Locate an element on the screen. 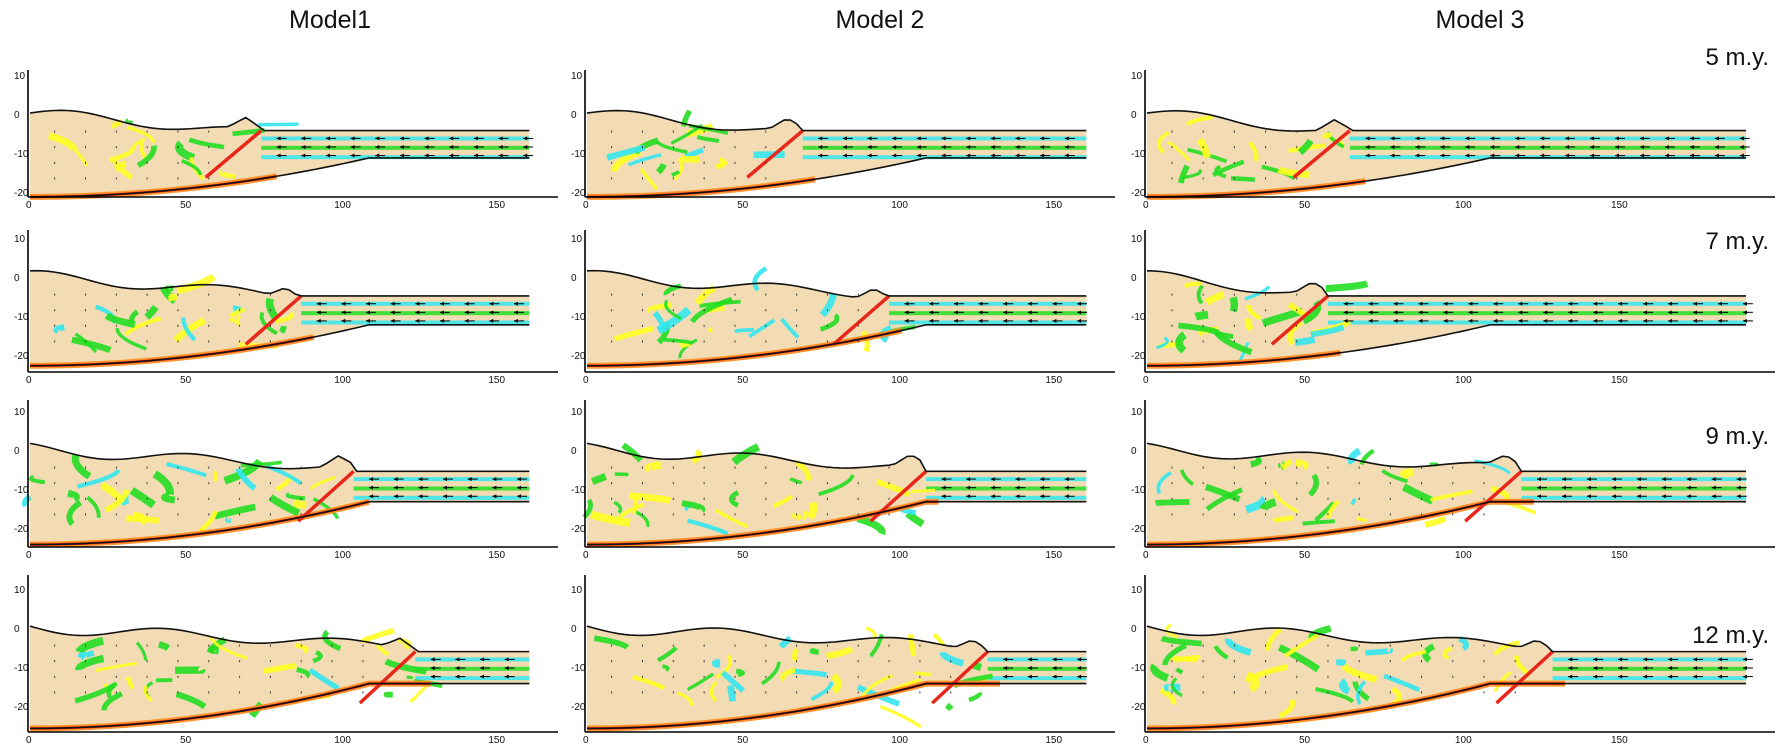 The height and width of the screenshot is (756, 1787). time-label-12my: 12 m.y. is located at coordinates (1730, 635).